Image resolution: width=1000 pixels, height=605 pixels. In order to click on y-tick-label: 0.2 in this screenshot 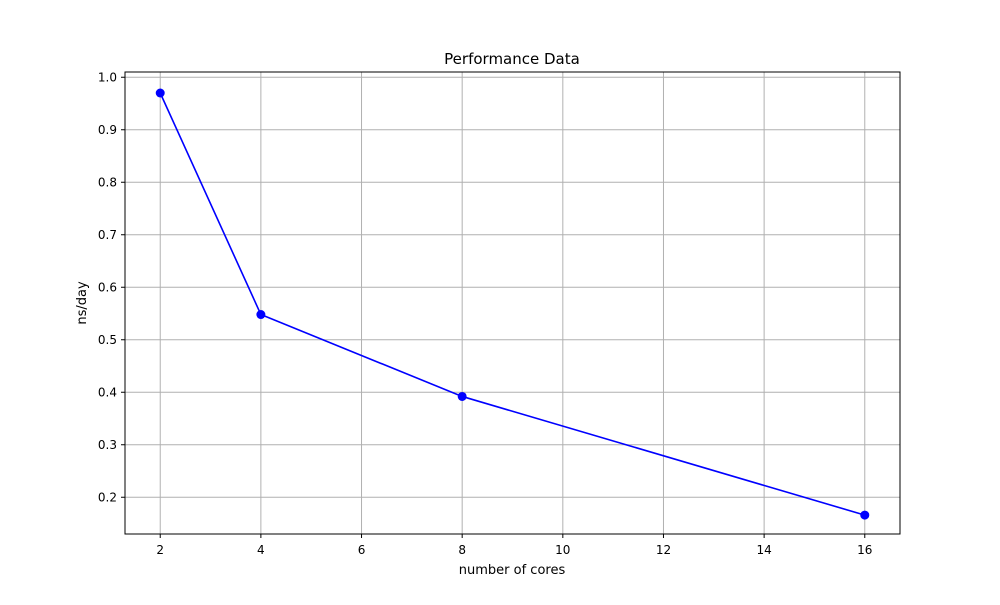, I will do `click(107, 497)`.